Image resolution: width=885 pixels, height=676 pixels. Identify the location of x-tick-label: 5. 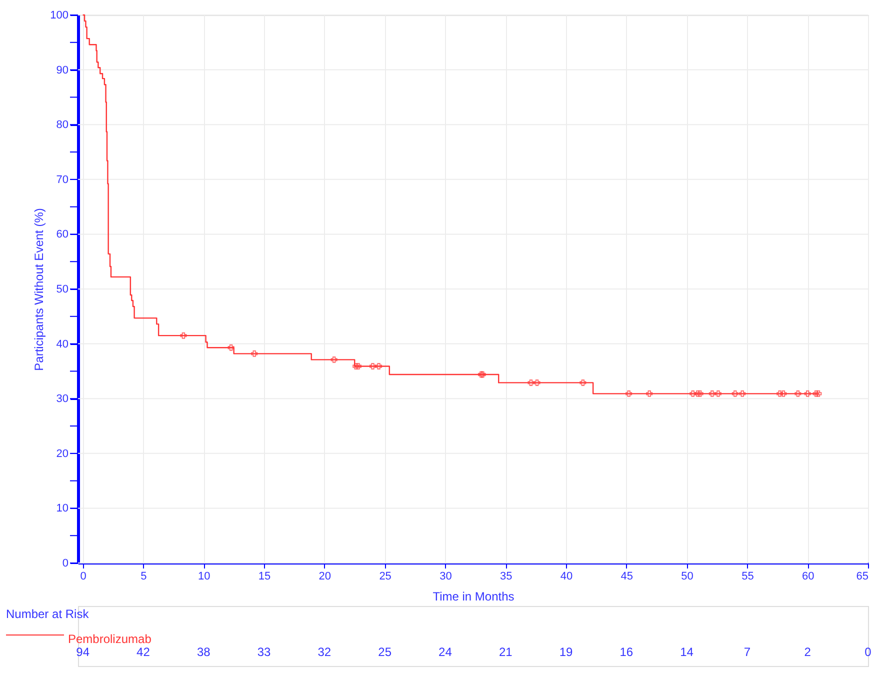
(143, 576).